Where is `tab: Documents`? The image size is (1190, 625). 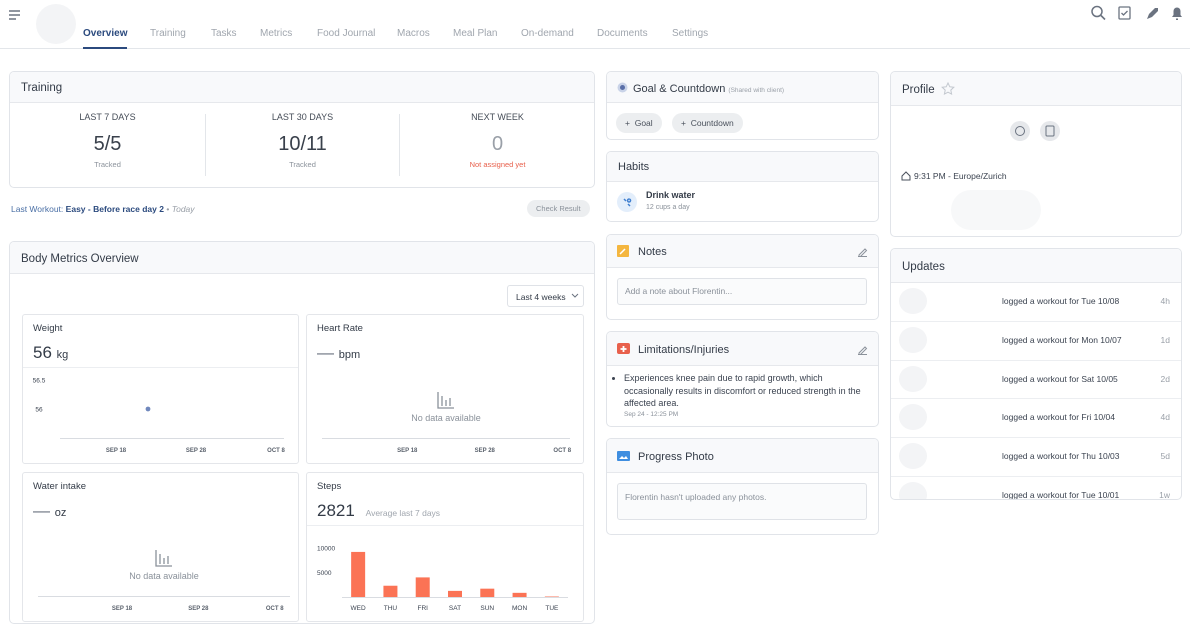 tab: Documents is located at coordinates (622, 33).